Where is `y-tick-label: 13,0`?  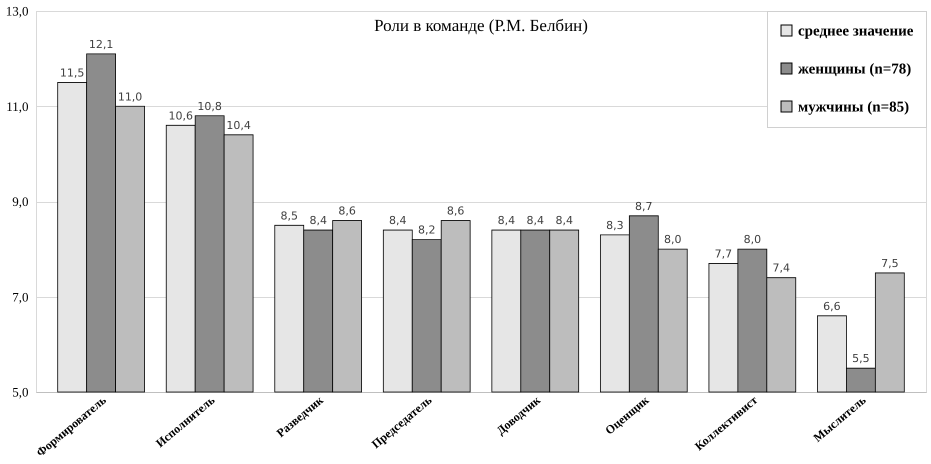
y-tick-label: 13,0 is located at coordinates (17, 11).